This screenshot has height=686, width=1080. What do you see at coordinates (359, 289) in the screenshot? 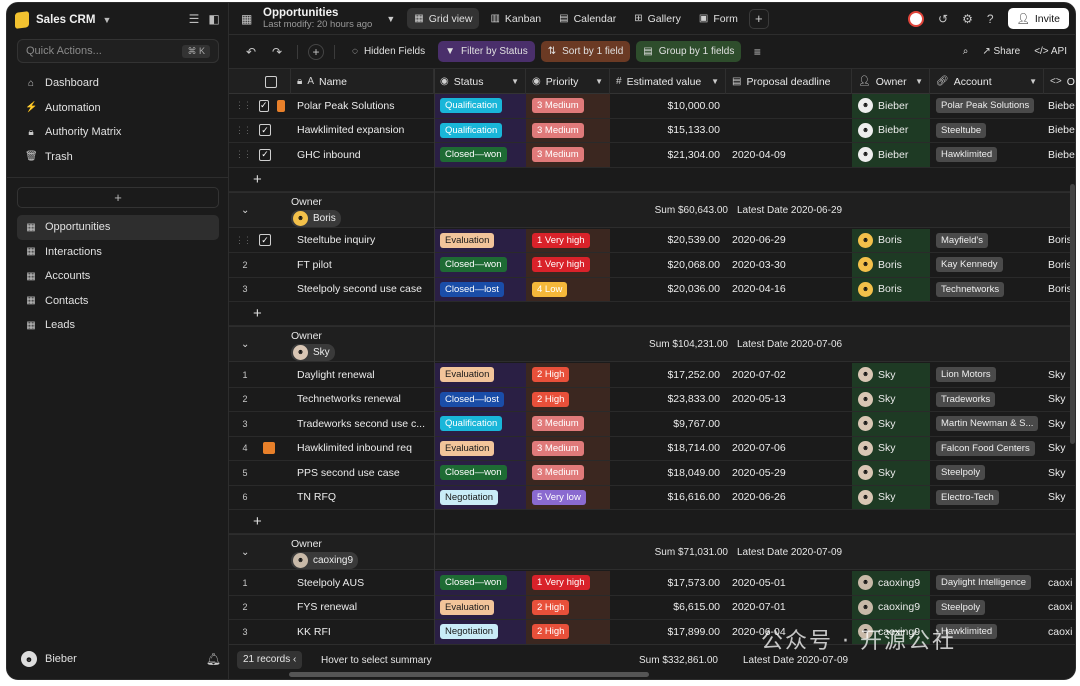
I see `cell-name: Steelpoly second use case` at bounding box center [359, 289].